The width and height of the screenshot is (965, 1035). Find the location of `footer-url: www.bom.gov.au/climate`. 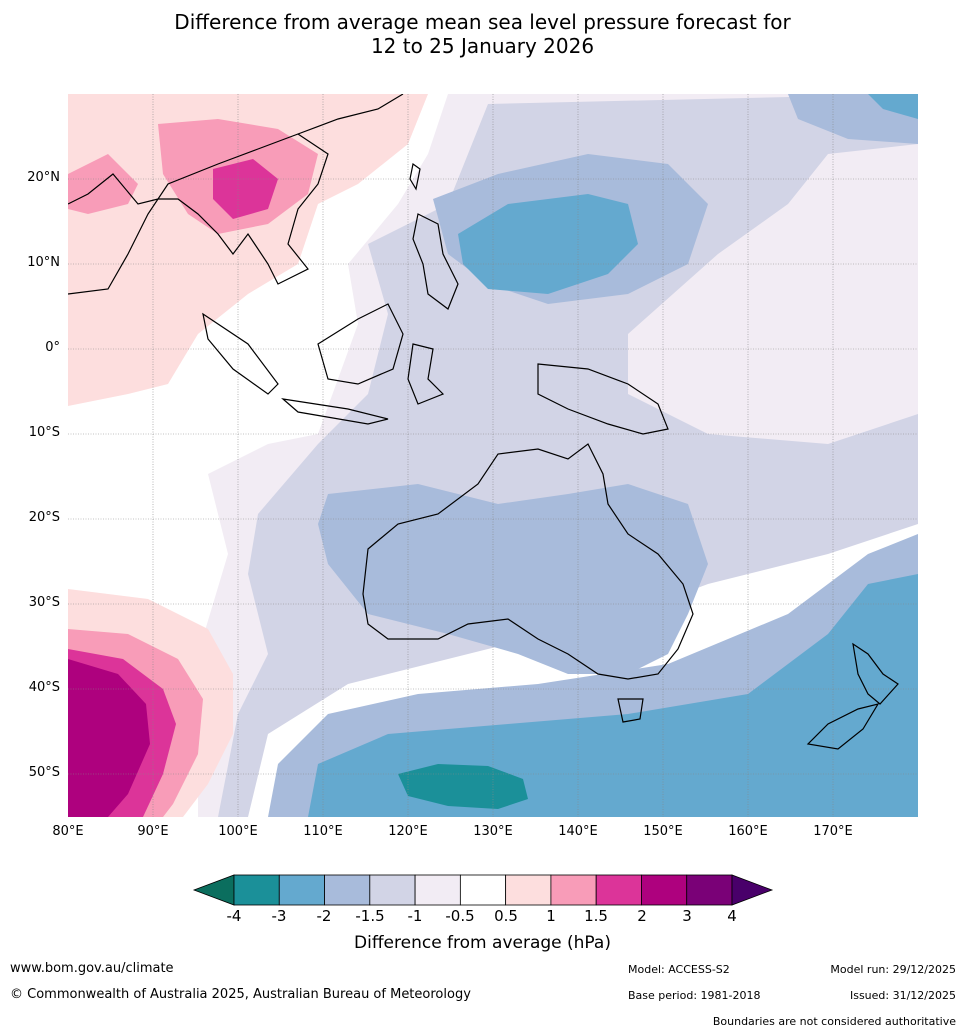

footer-url: www.bom.gov.au/climate is located at coordinates (92, 968).